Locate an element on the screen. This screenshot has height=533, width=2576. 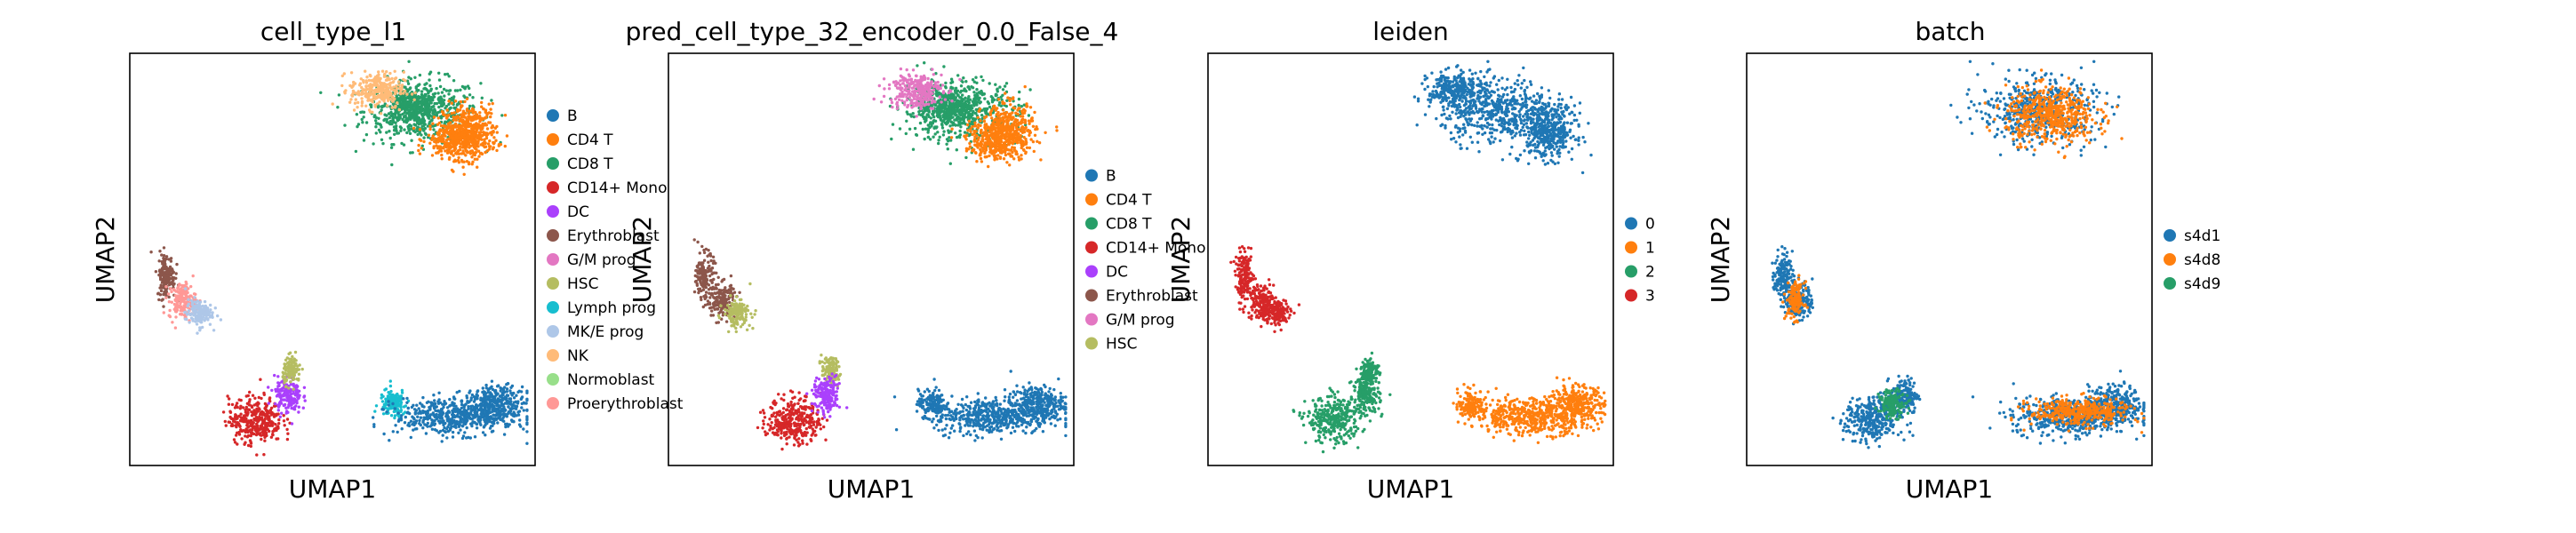
legend-item: Normoblast is located at coordinates (601, 380).